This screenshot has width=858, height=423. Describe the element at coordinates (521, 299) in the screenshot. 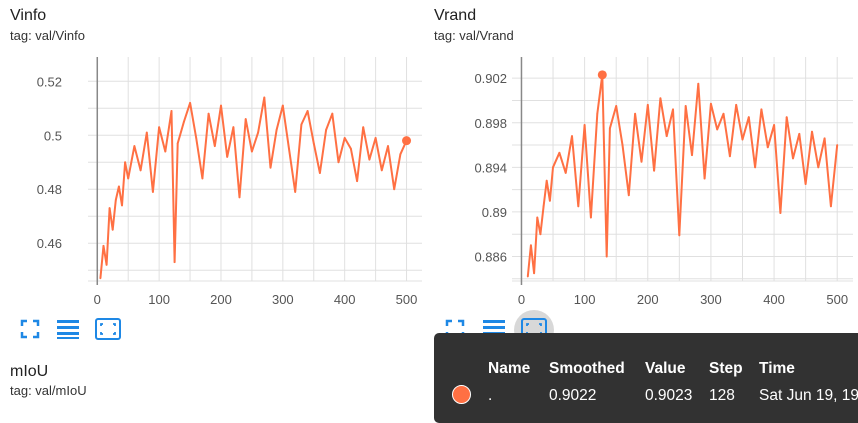

I see `x-tick-label: 0` at that location.